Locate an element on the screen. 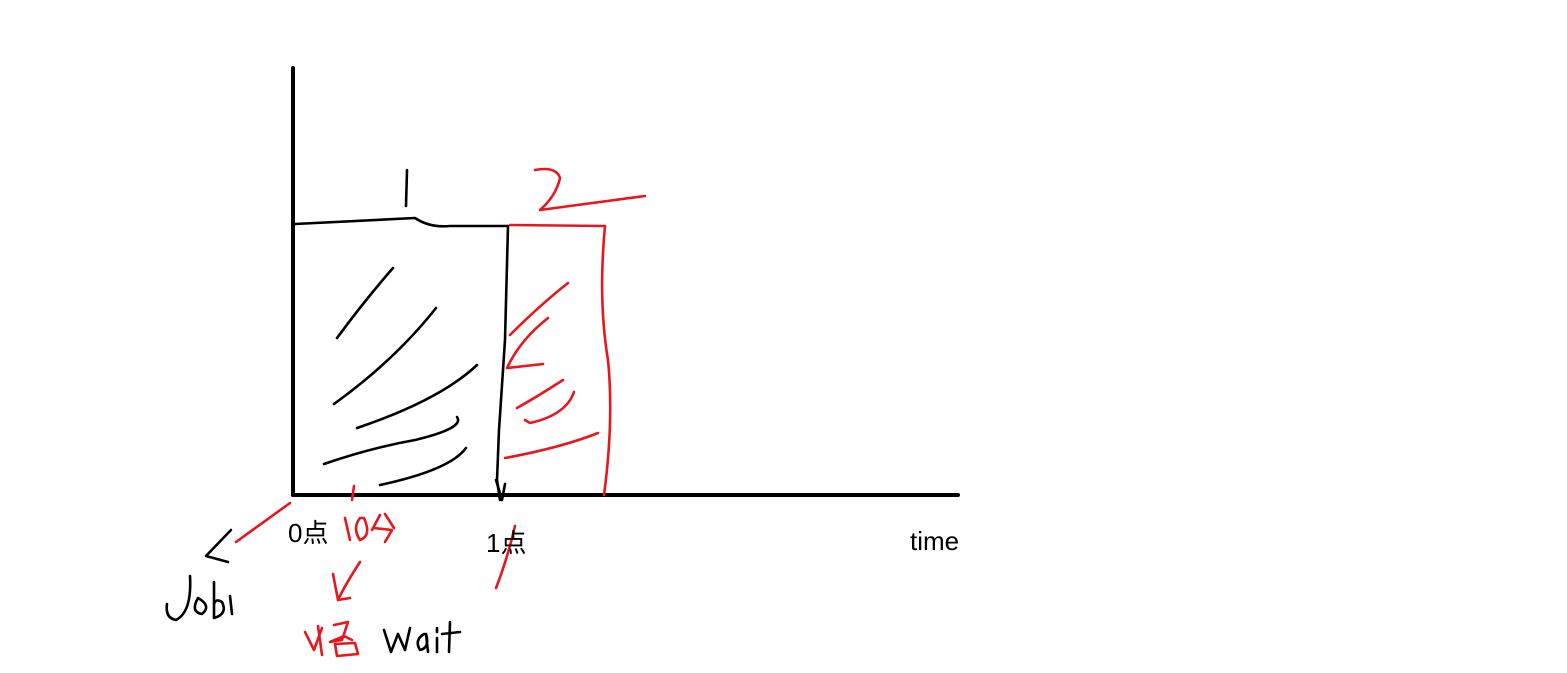  minute-arrow is located at coordinates (346, 581).